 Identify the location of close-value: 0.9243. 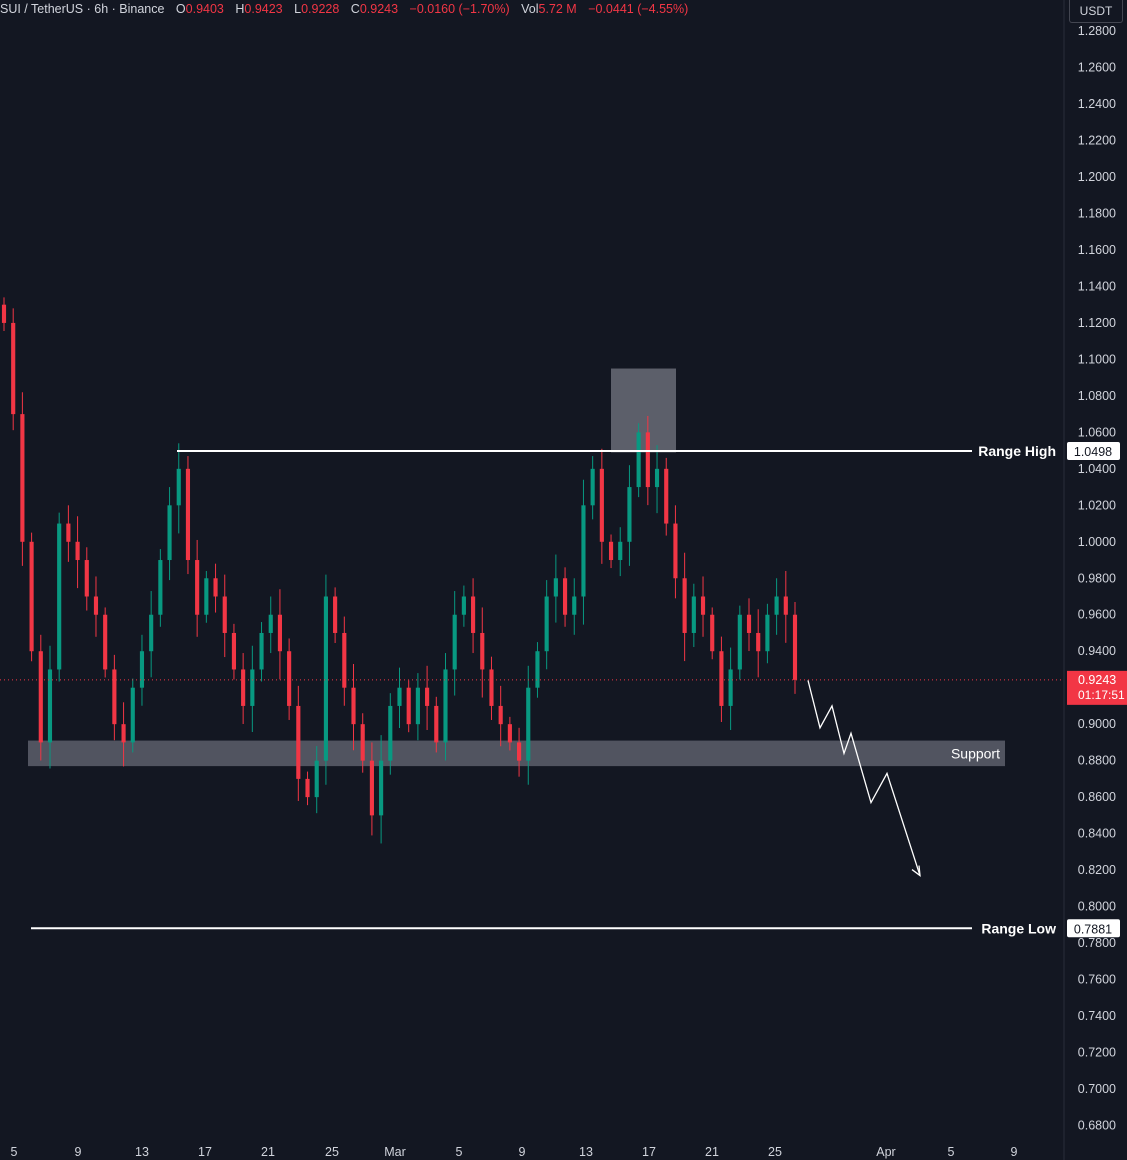
(379, 9).